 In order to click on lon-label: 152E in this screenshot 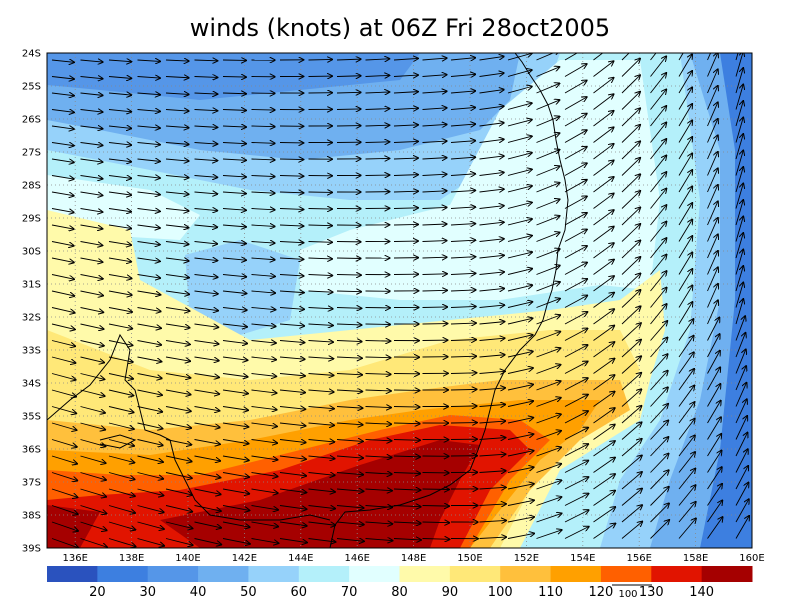, I will do `click(526, 558)`.